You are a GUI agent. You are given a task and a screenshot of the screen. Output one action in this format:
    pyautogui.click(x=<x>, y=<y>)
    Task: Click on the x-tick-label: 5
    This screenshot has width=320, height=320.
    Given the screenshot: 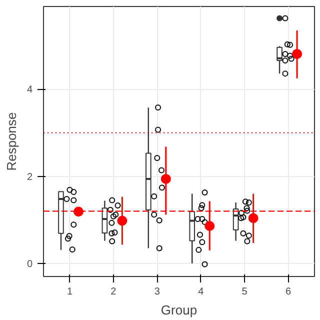 What is the action you would take?
    pyautogui.click(x=245, y=292)
    